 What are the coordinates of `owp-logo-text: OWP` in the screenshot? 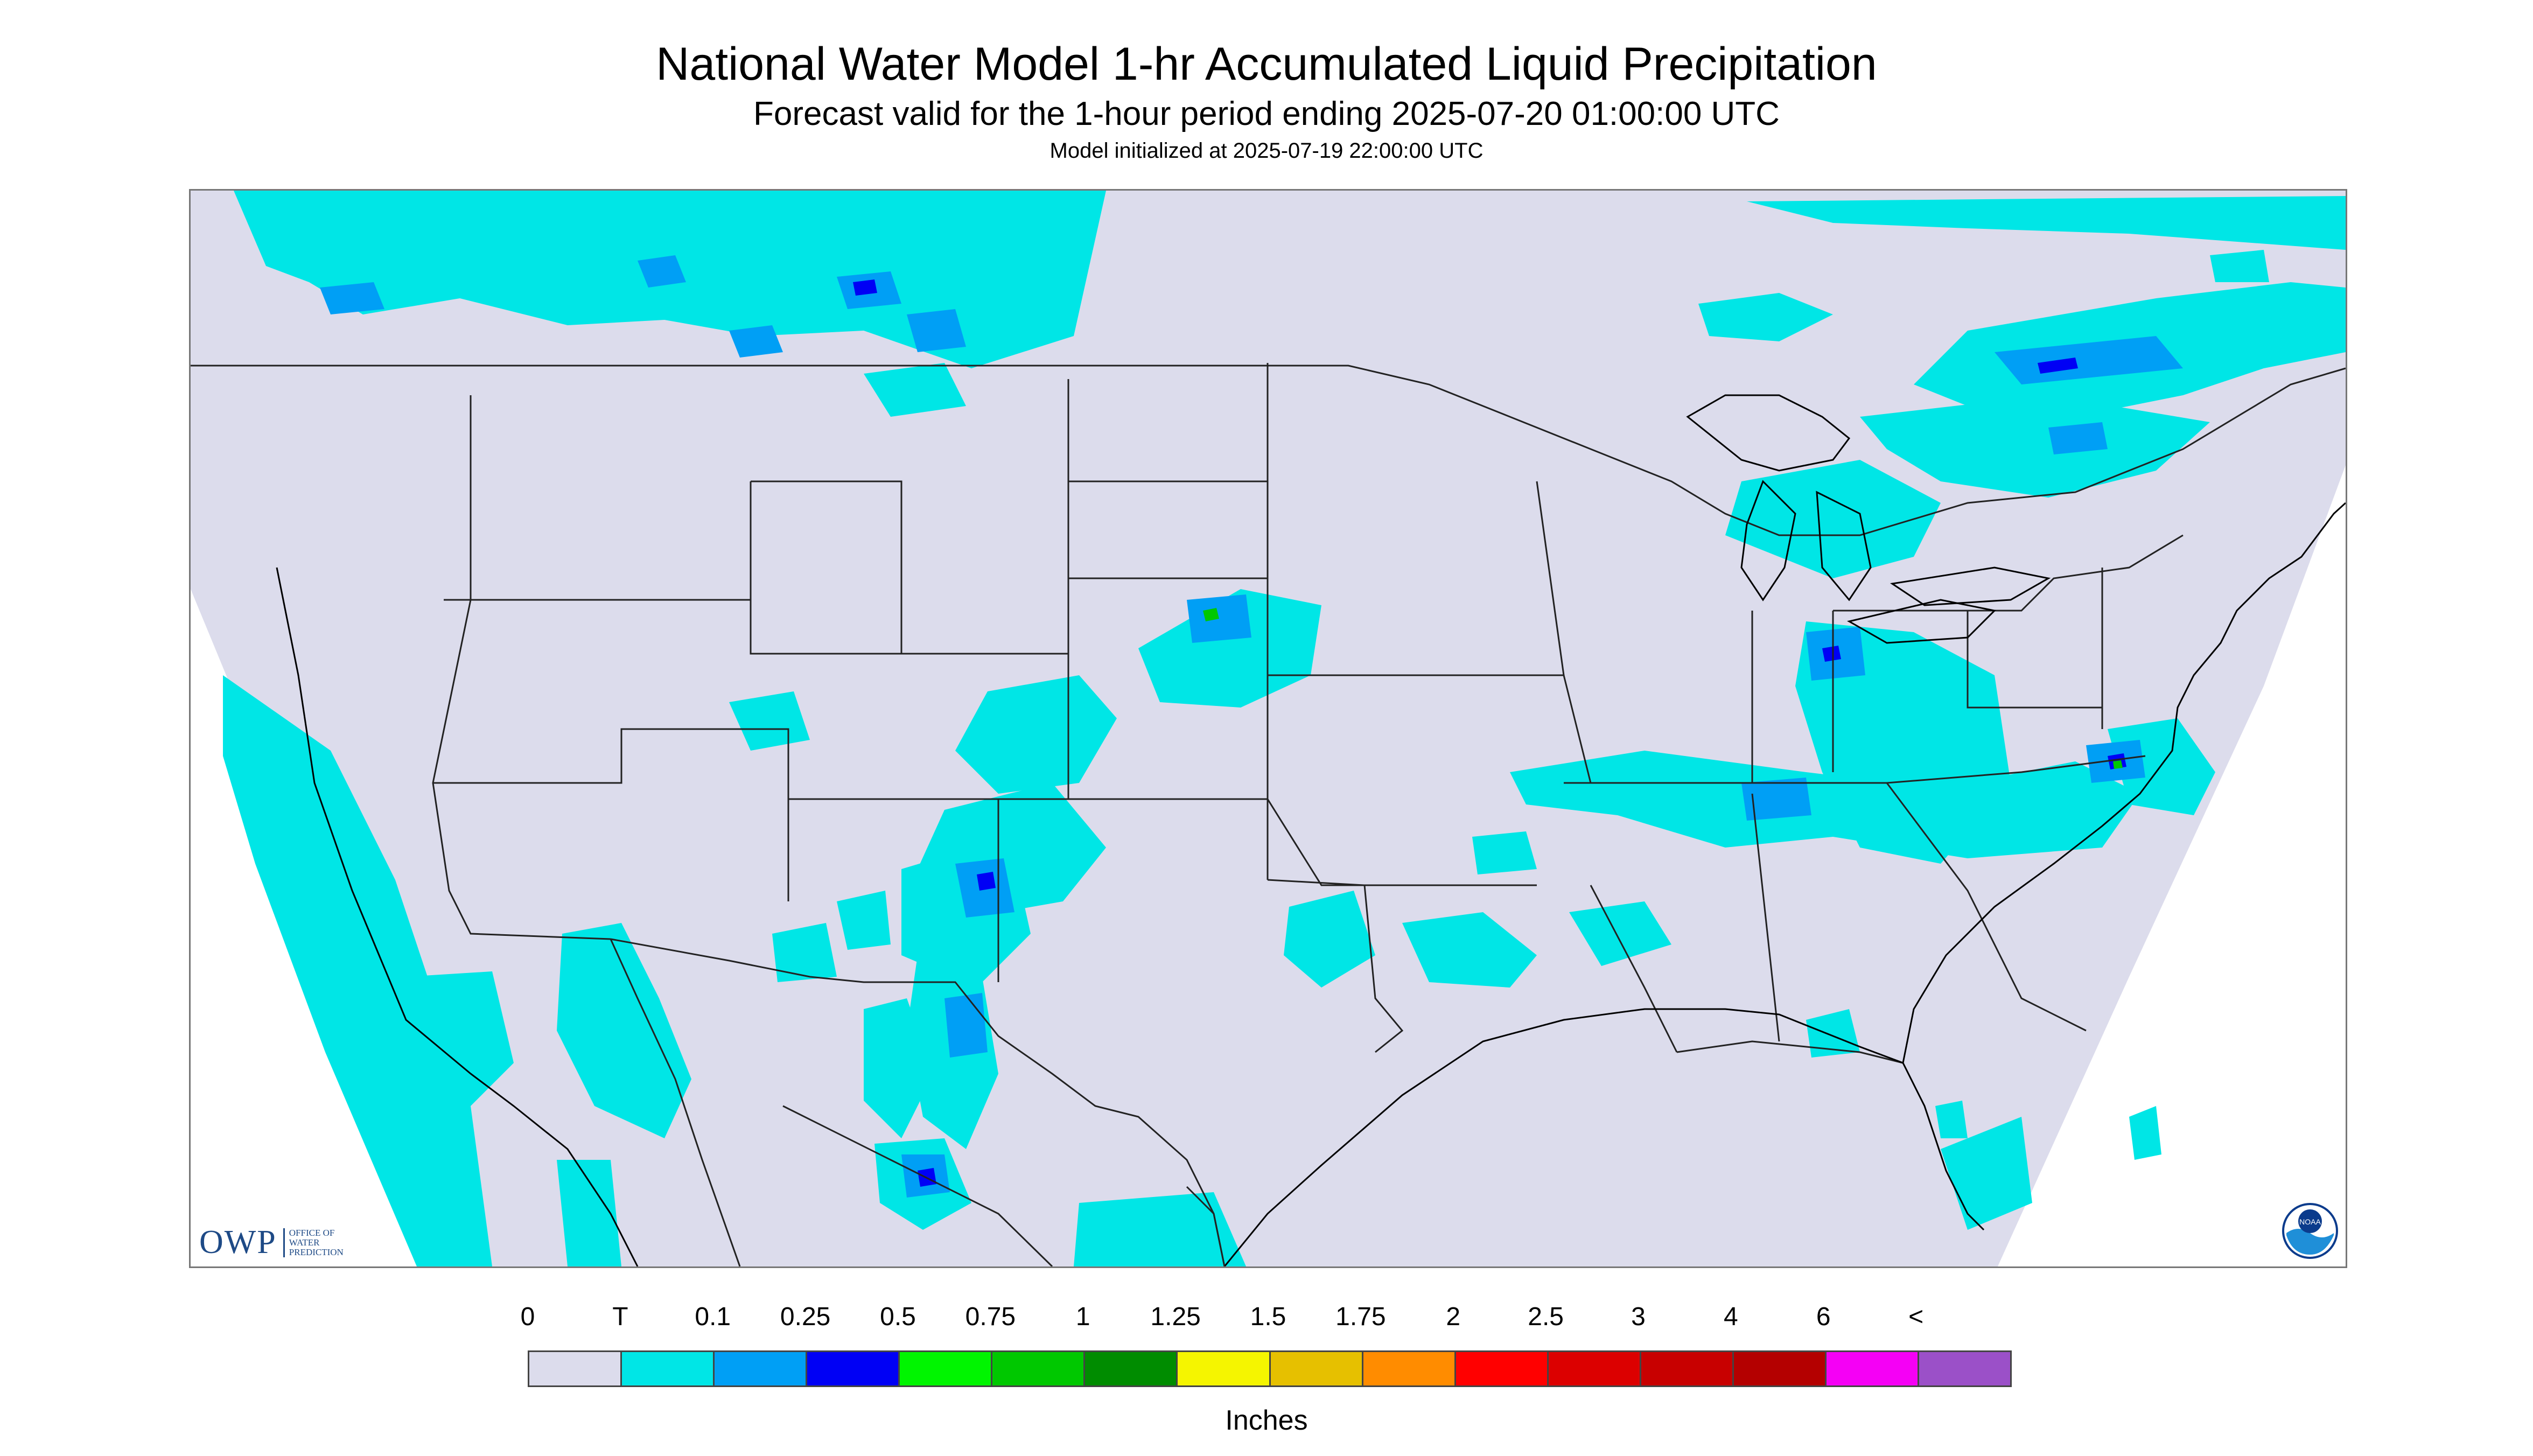 It's located at (238, 1242).